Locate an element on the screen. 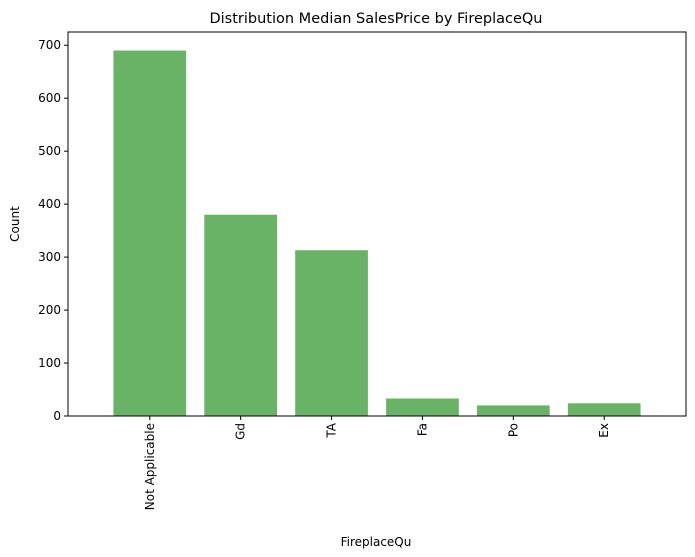  bar-not-applicable is located at coordinates (150, 233).